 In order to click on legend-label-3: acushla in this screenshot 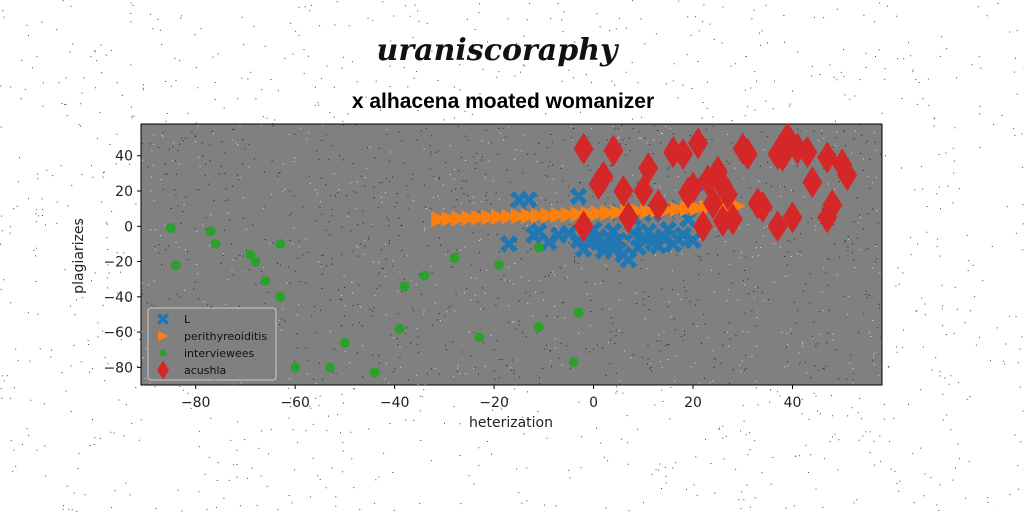, I will do `click(205, 370)`.